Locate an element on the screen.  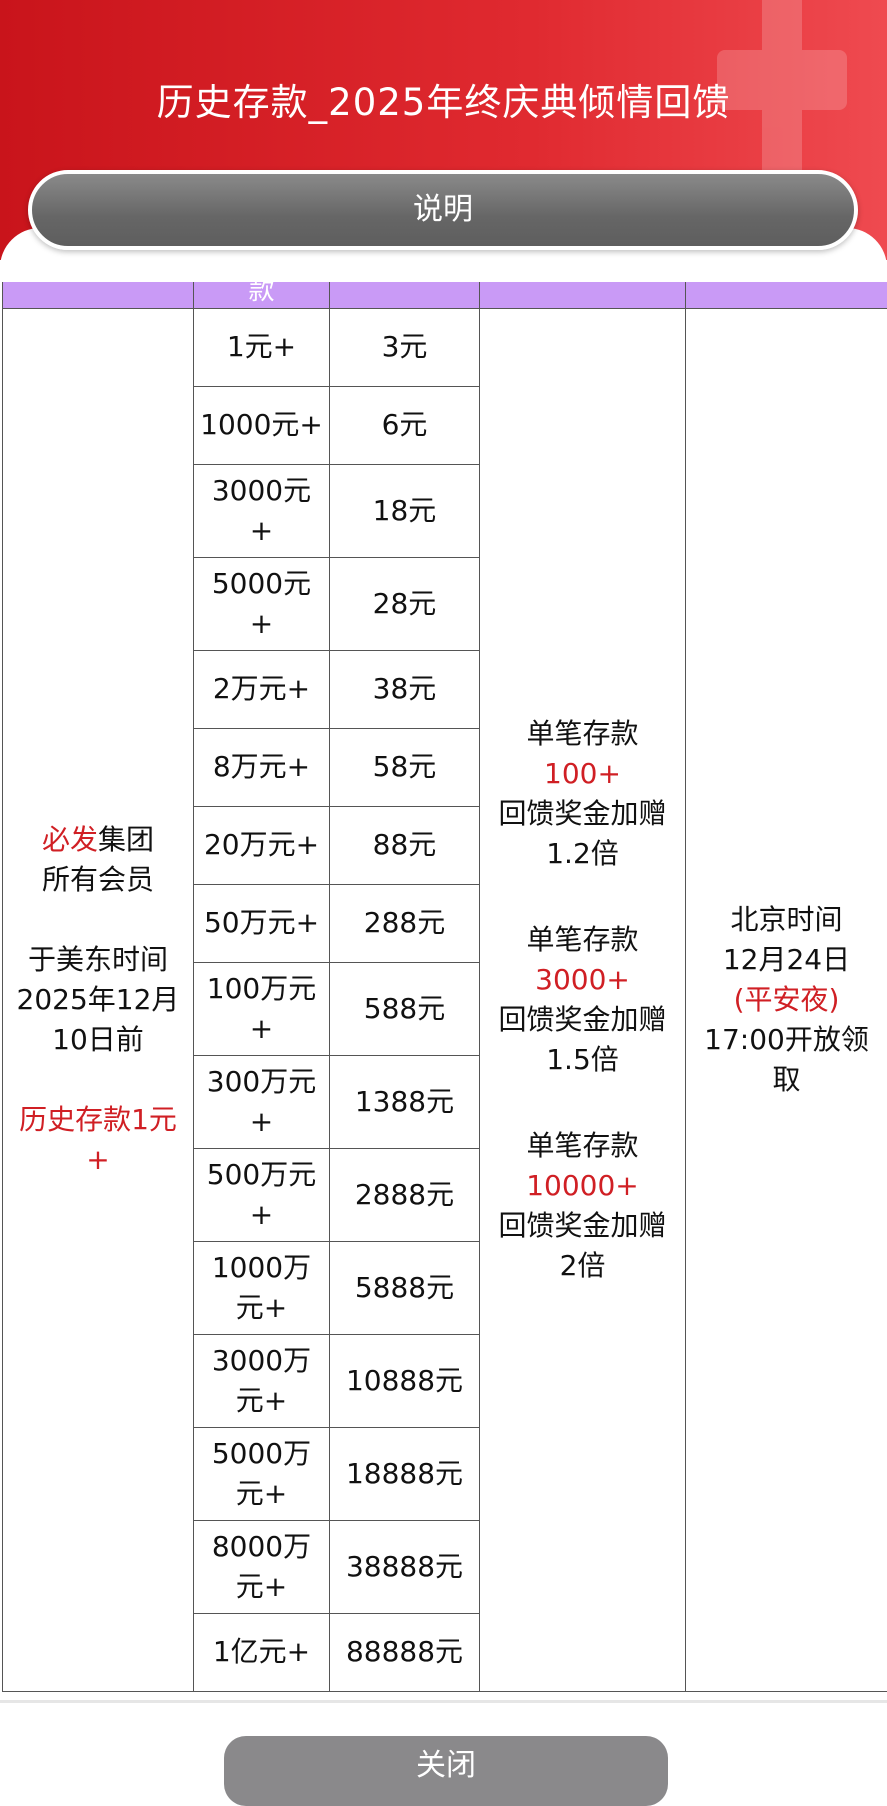
deposit-cell: 1000万 元+ is located at coordinates (262, 1287).